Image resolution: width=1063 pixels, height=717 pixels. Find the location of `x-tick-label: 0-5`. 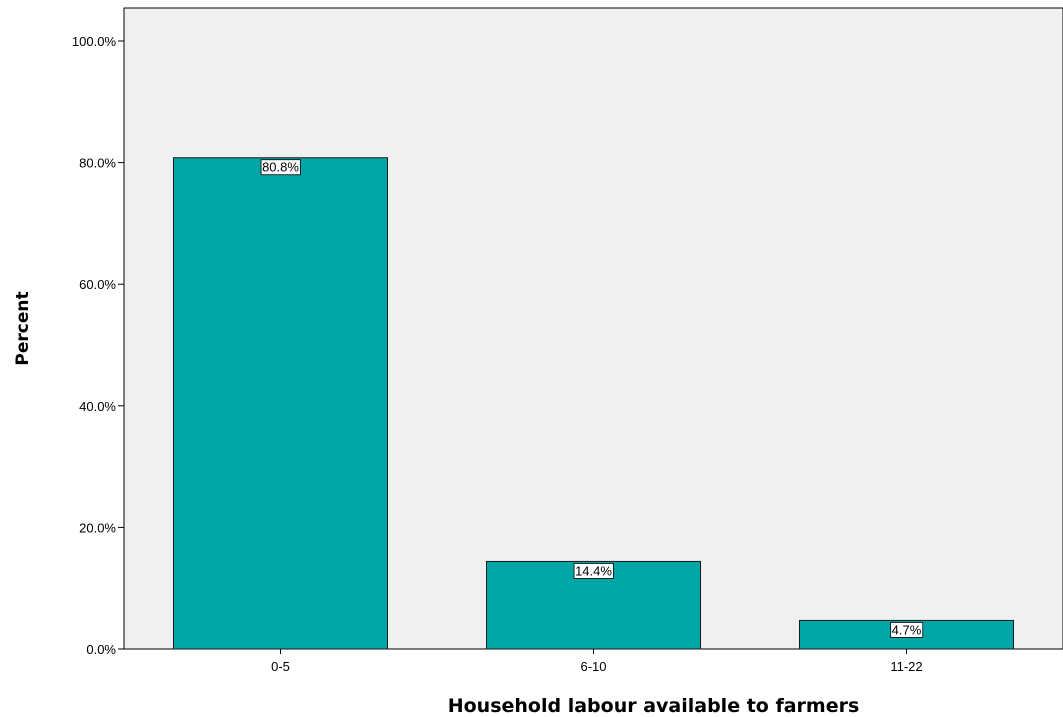

x-tick-label: 0-5 is located at coordinates (280, 666).